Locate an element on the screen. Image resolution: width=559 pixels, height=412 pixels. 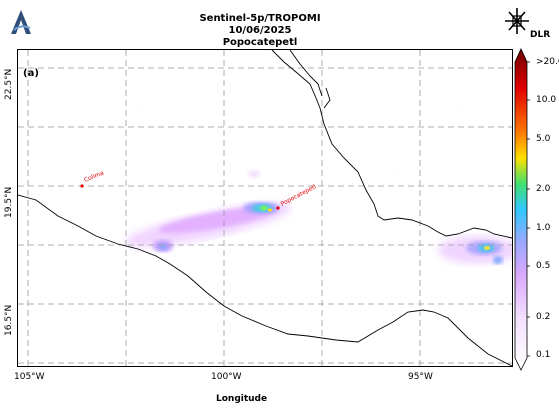
lat-label-22-5: 22.5°N is located at coordinates (9, 84).